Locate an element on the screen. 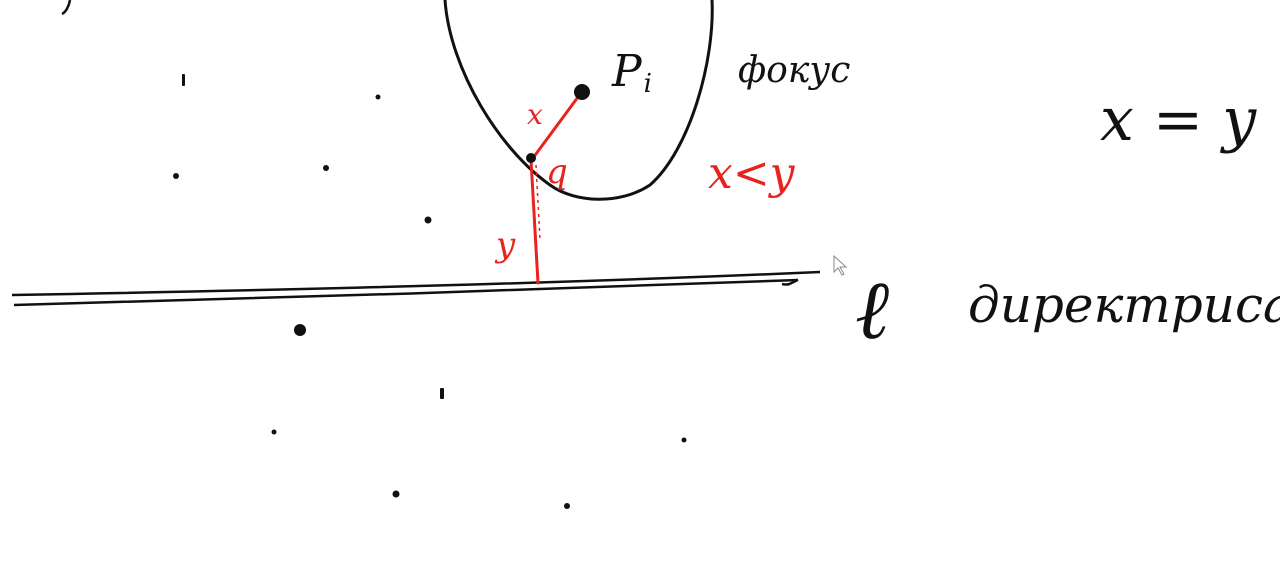 The height and width of the screenshot is (567, 1280). cut-stroke is located at coordinates (66, 8).